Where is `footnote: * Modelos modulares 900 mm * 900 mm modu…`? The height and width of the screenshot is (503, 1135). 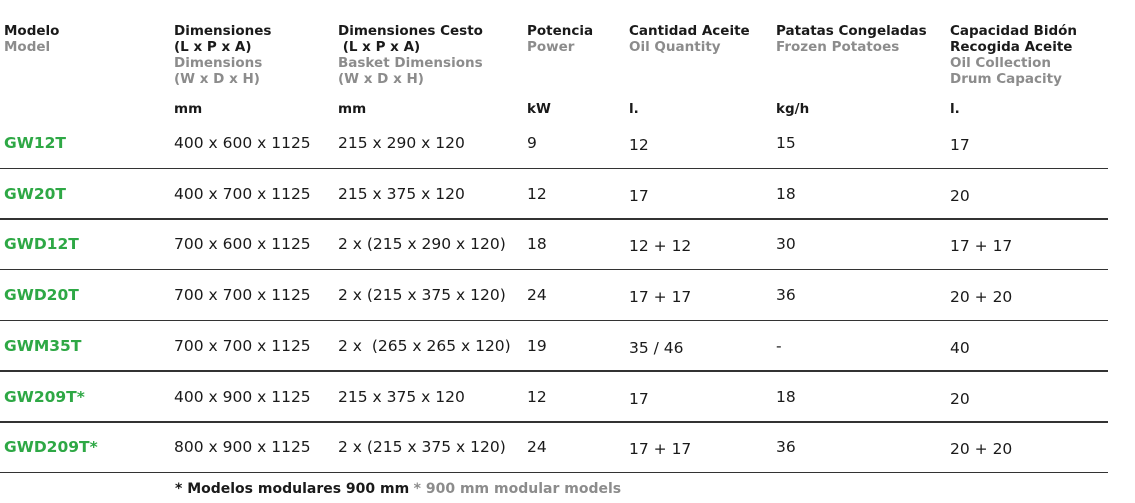
footnote: * Modelos modulares 900 mm * 900 mm modu… is located at coordinates (398, 489).